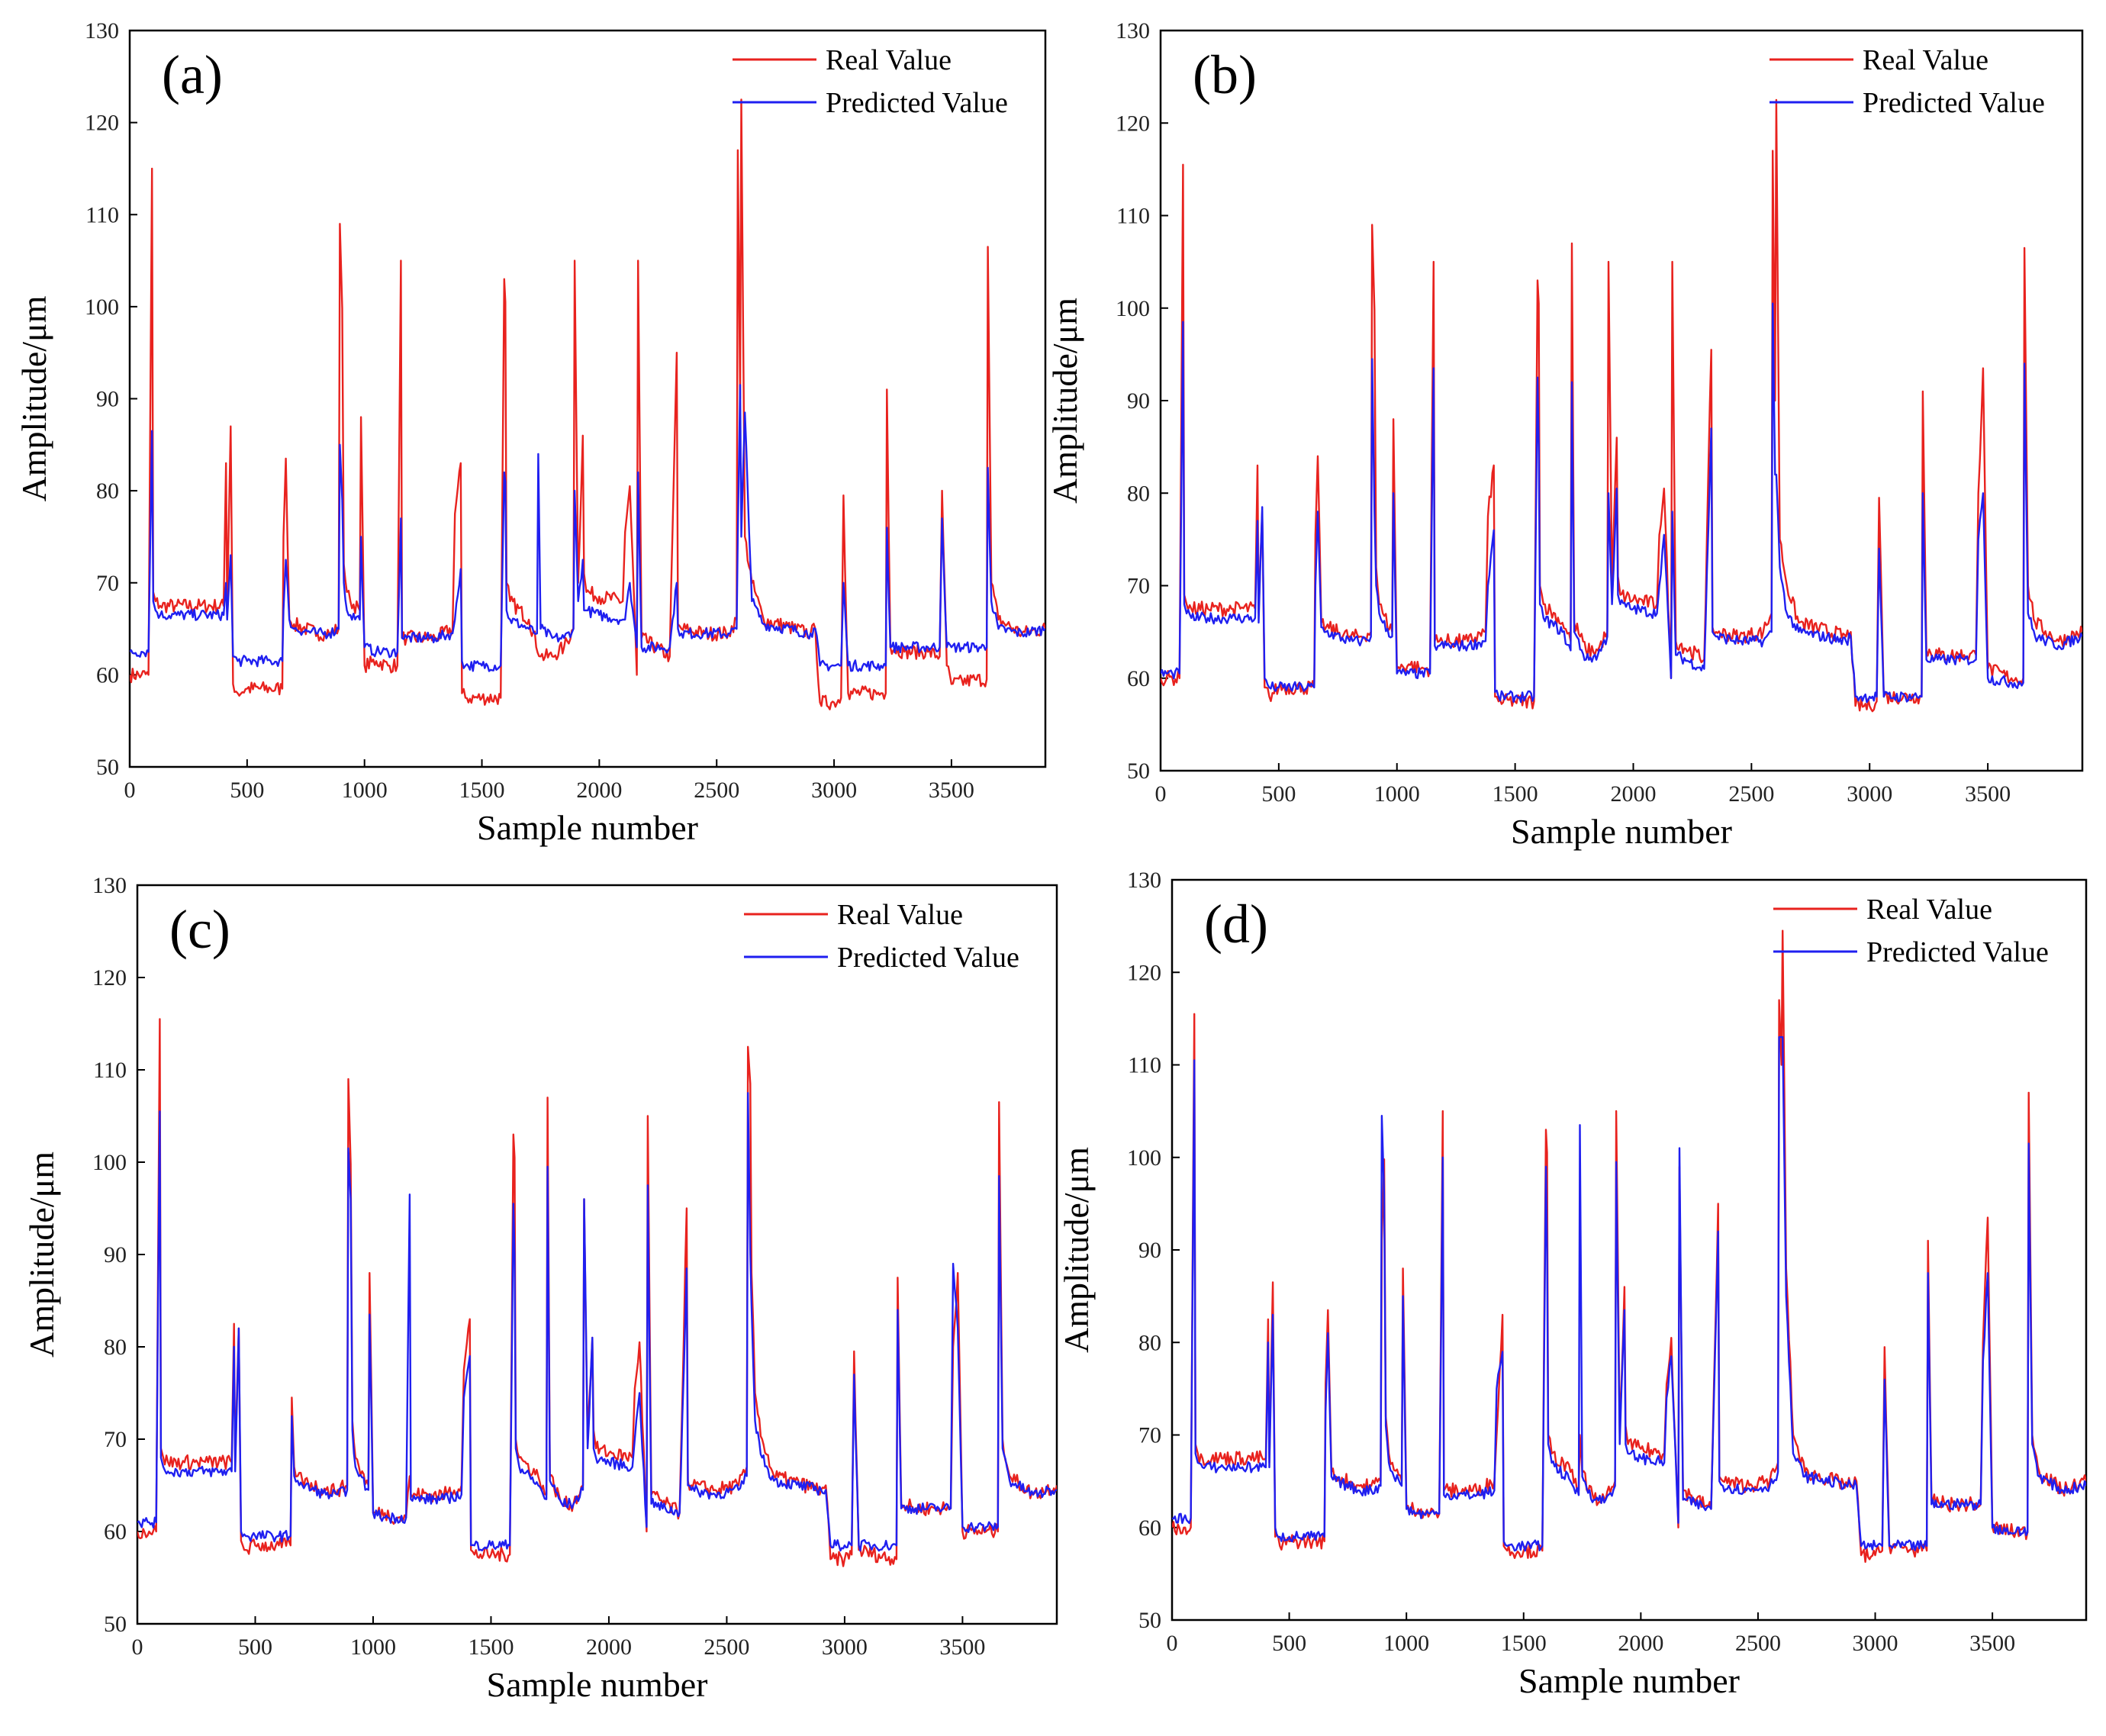 This screenshot has height=1736, width=2106. What do you see at coordinates (199, 929) in the screenshot?
I see `panel-label: (c)` at bounding box center [199, 929].